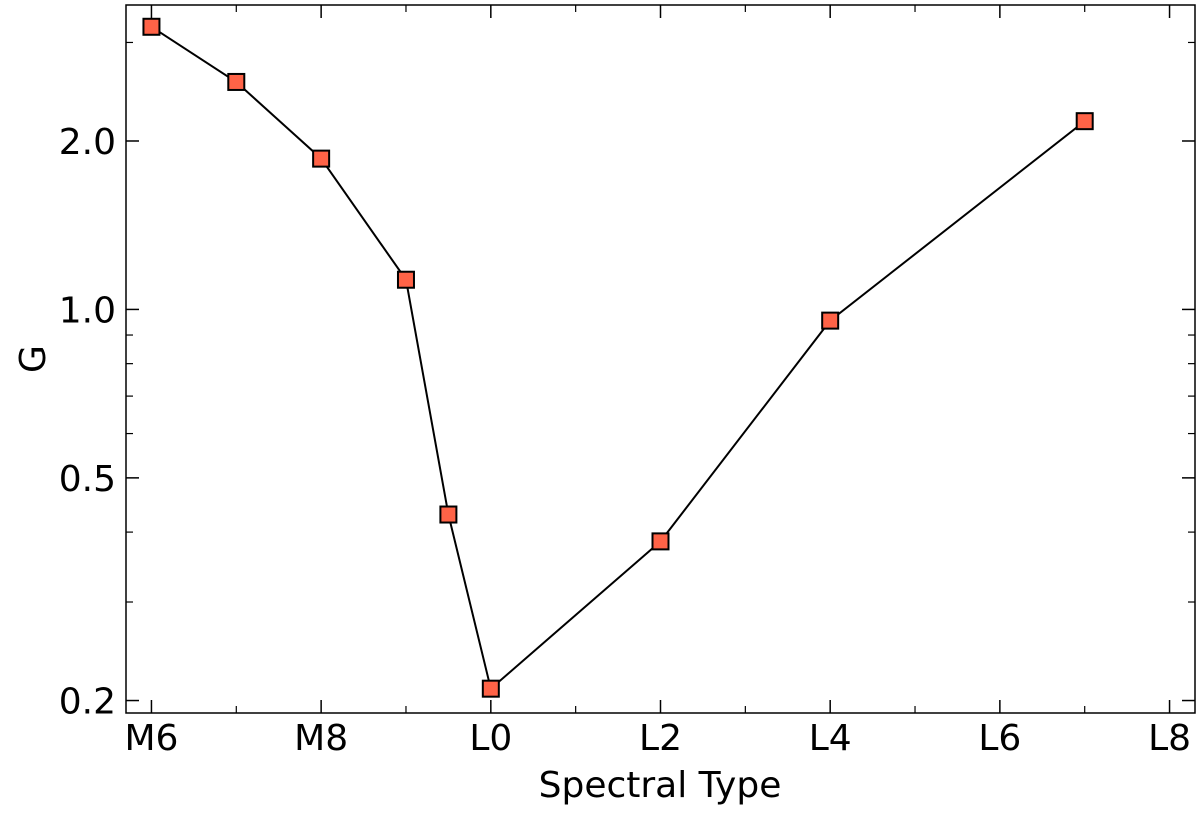 The image size is (1200, 813). Describe the element at coordinates (33, 359) in the screenshot. I see `y-axis-label: G` at that location.